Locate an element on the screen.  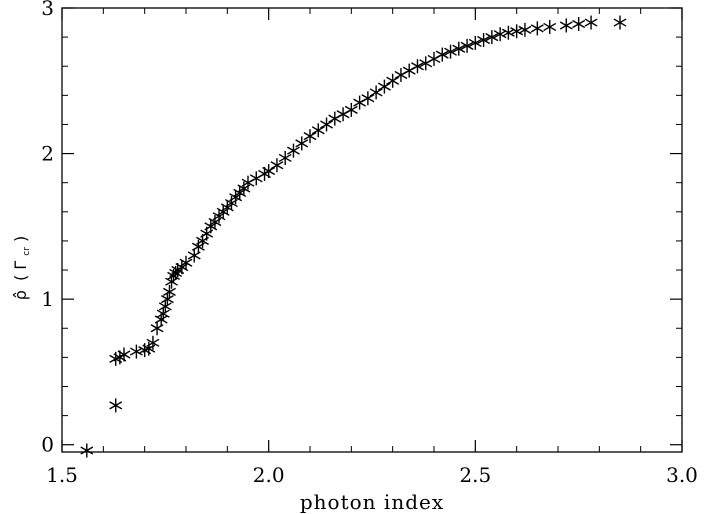
y-axis-label-open: ( is located at coordinates (20, 278).